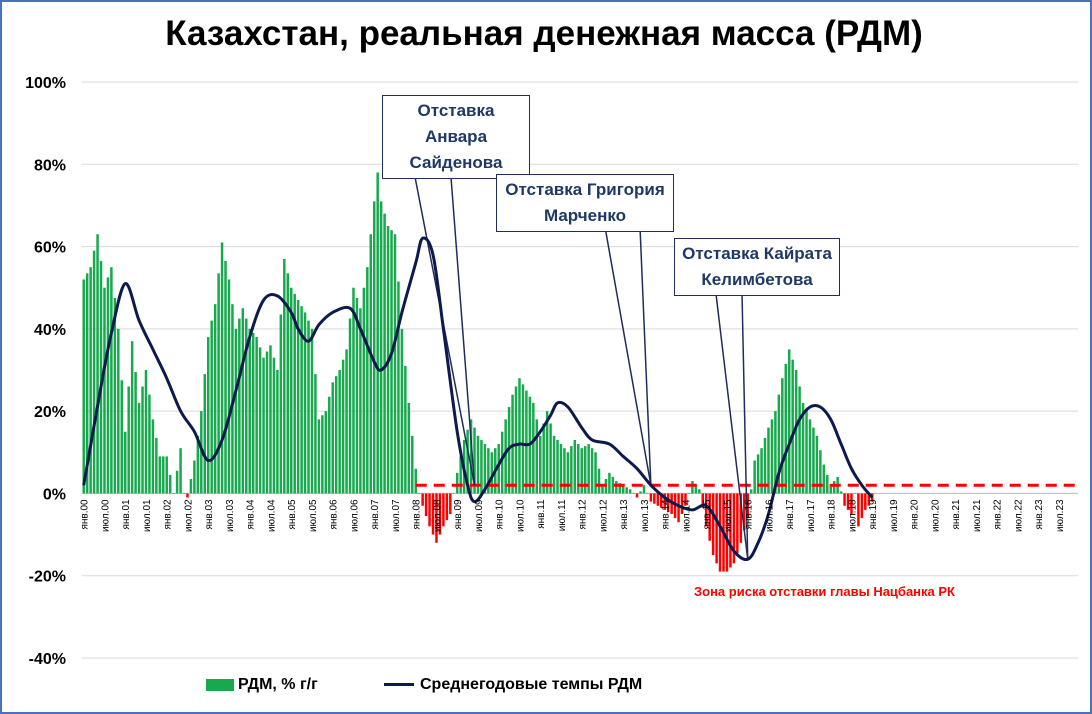 This screenshot has height=714, width=1092. What do you see at coordinates (956, 514) in the screenshot?
I see `x-tick-label: янв.21` at bounding box center [956, 514].